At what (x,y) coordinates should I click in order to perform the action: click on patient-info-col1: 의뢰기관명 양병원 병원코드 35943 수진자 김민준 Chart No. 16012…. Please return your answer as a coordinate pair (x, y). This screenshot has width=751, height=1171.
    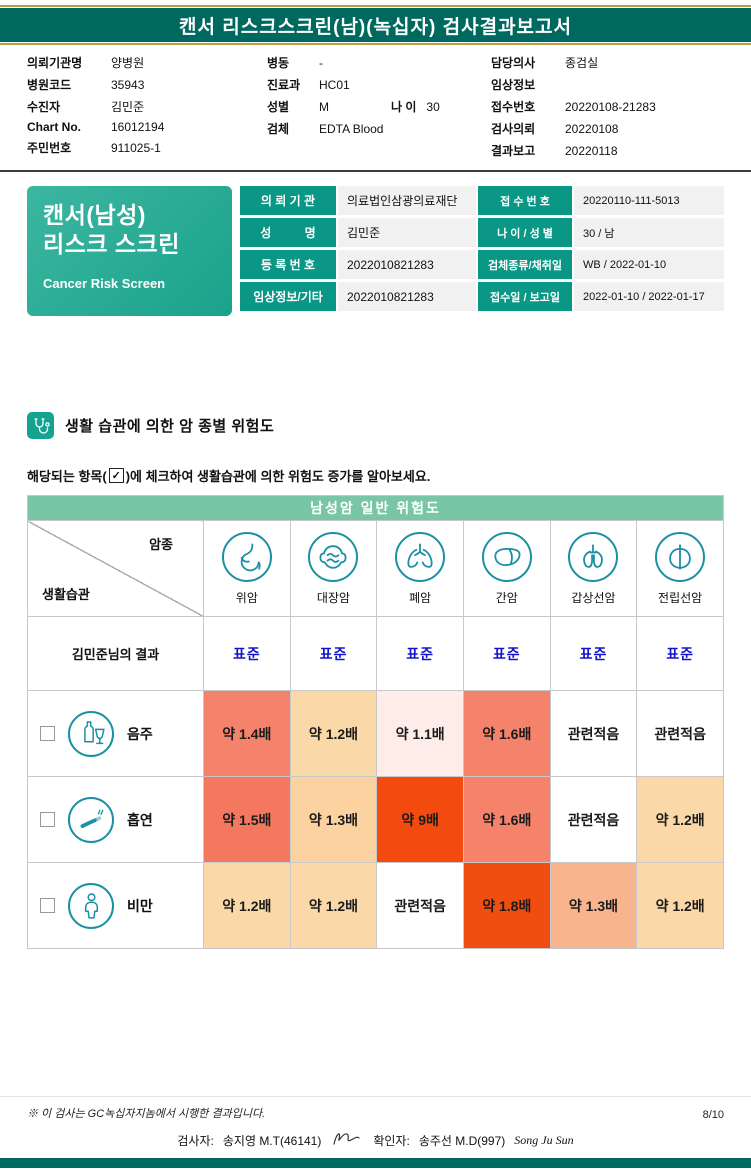
    Looking at the image, I should click on (147, 106).